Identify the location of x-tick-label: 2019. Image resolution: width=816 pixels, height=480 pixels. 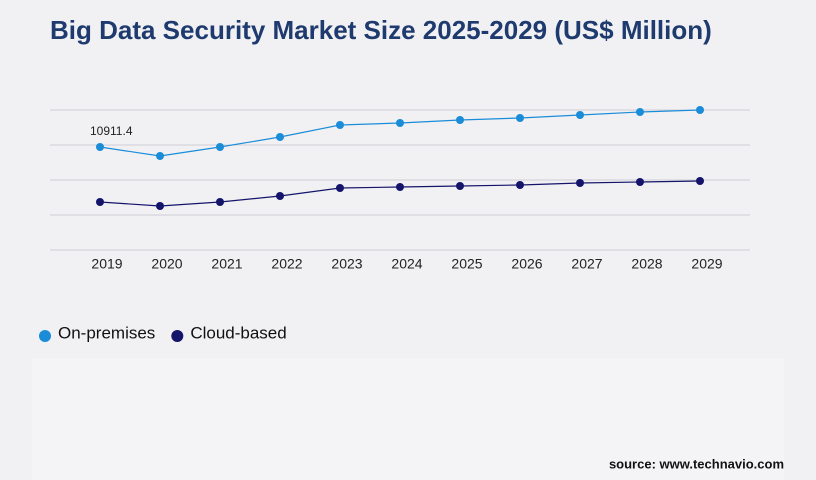
(106, 264).